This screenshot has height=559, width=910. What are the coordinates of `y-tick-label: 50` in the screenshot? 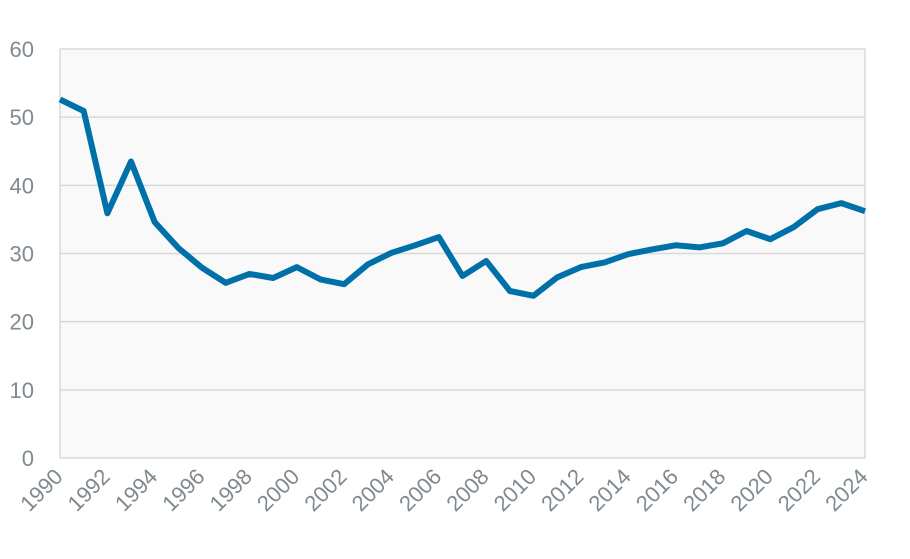 It's located at (22, 117).